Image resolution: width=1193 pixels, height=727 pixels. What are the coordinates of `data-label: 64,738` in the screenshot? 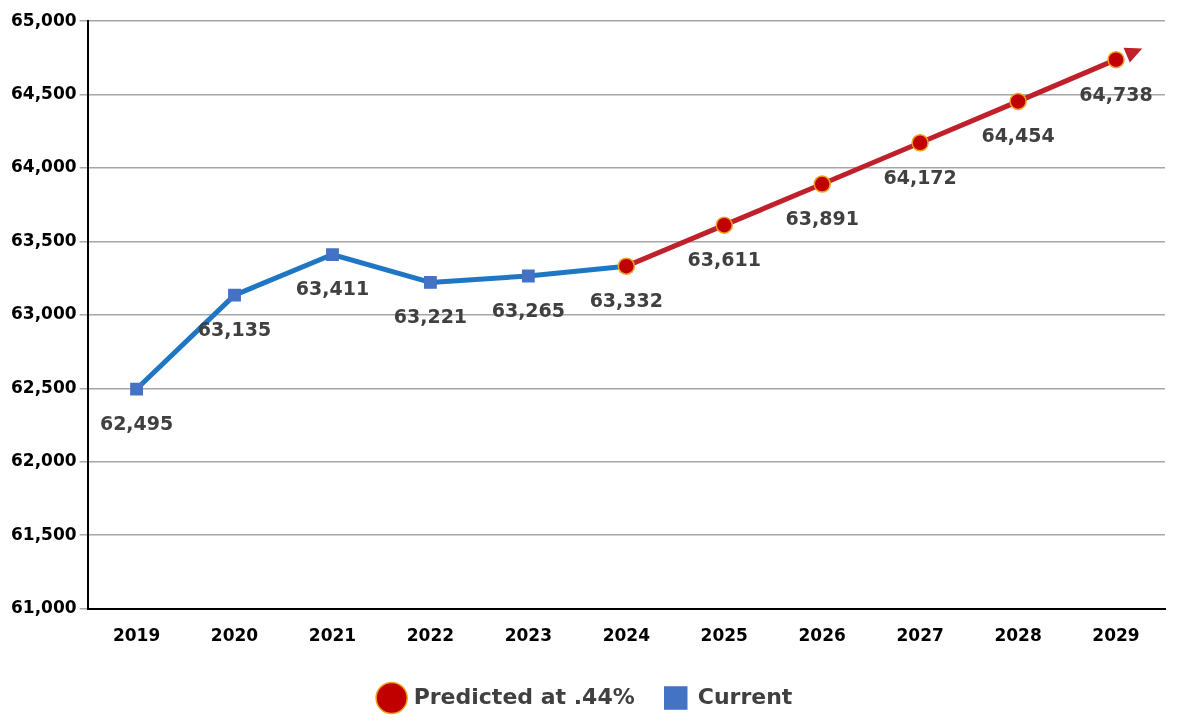 It's located at (1116, 93).